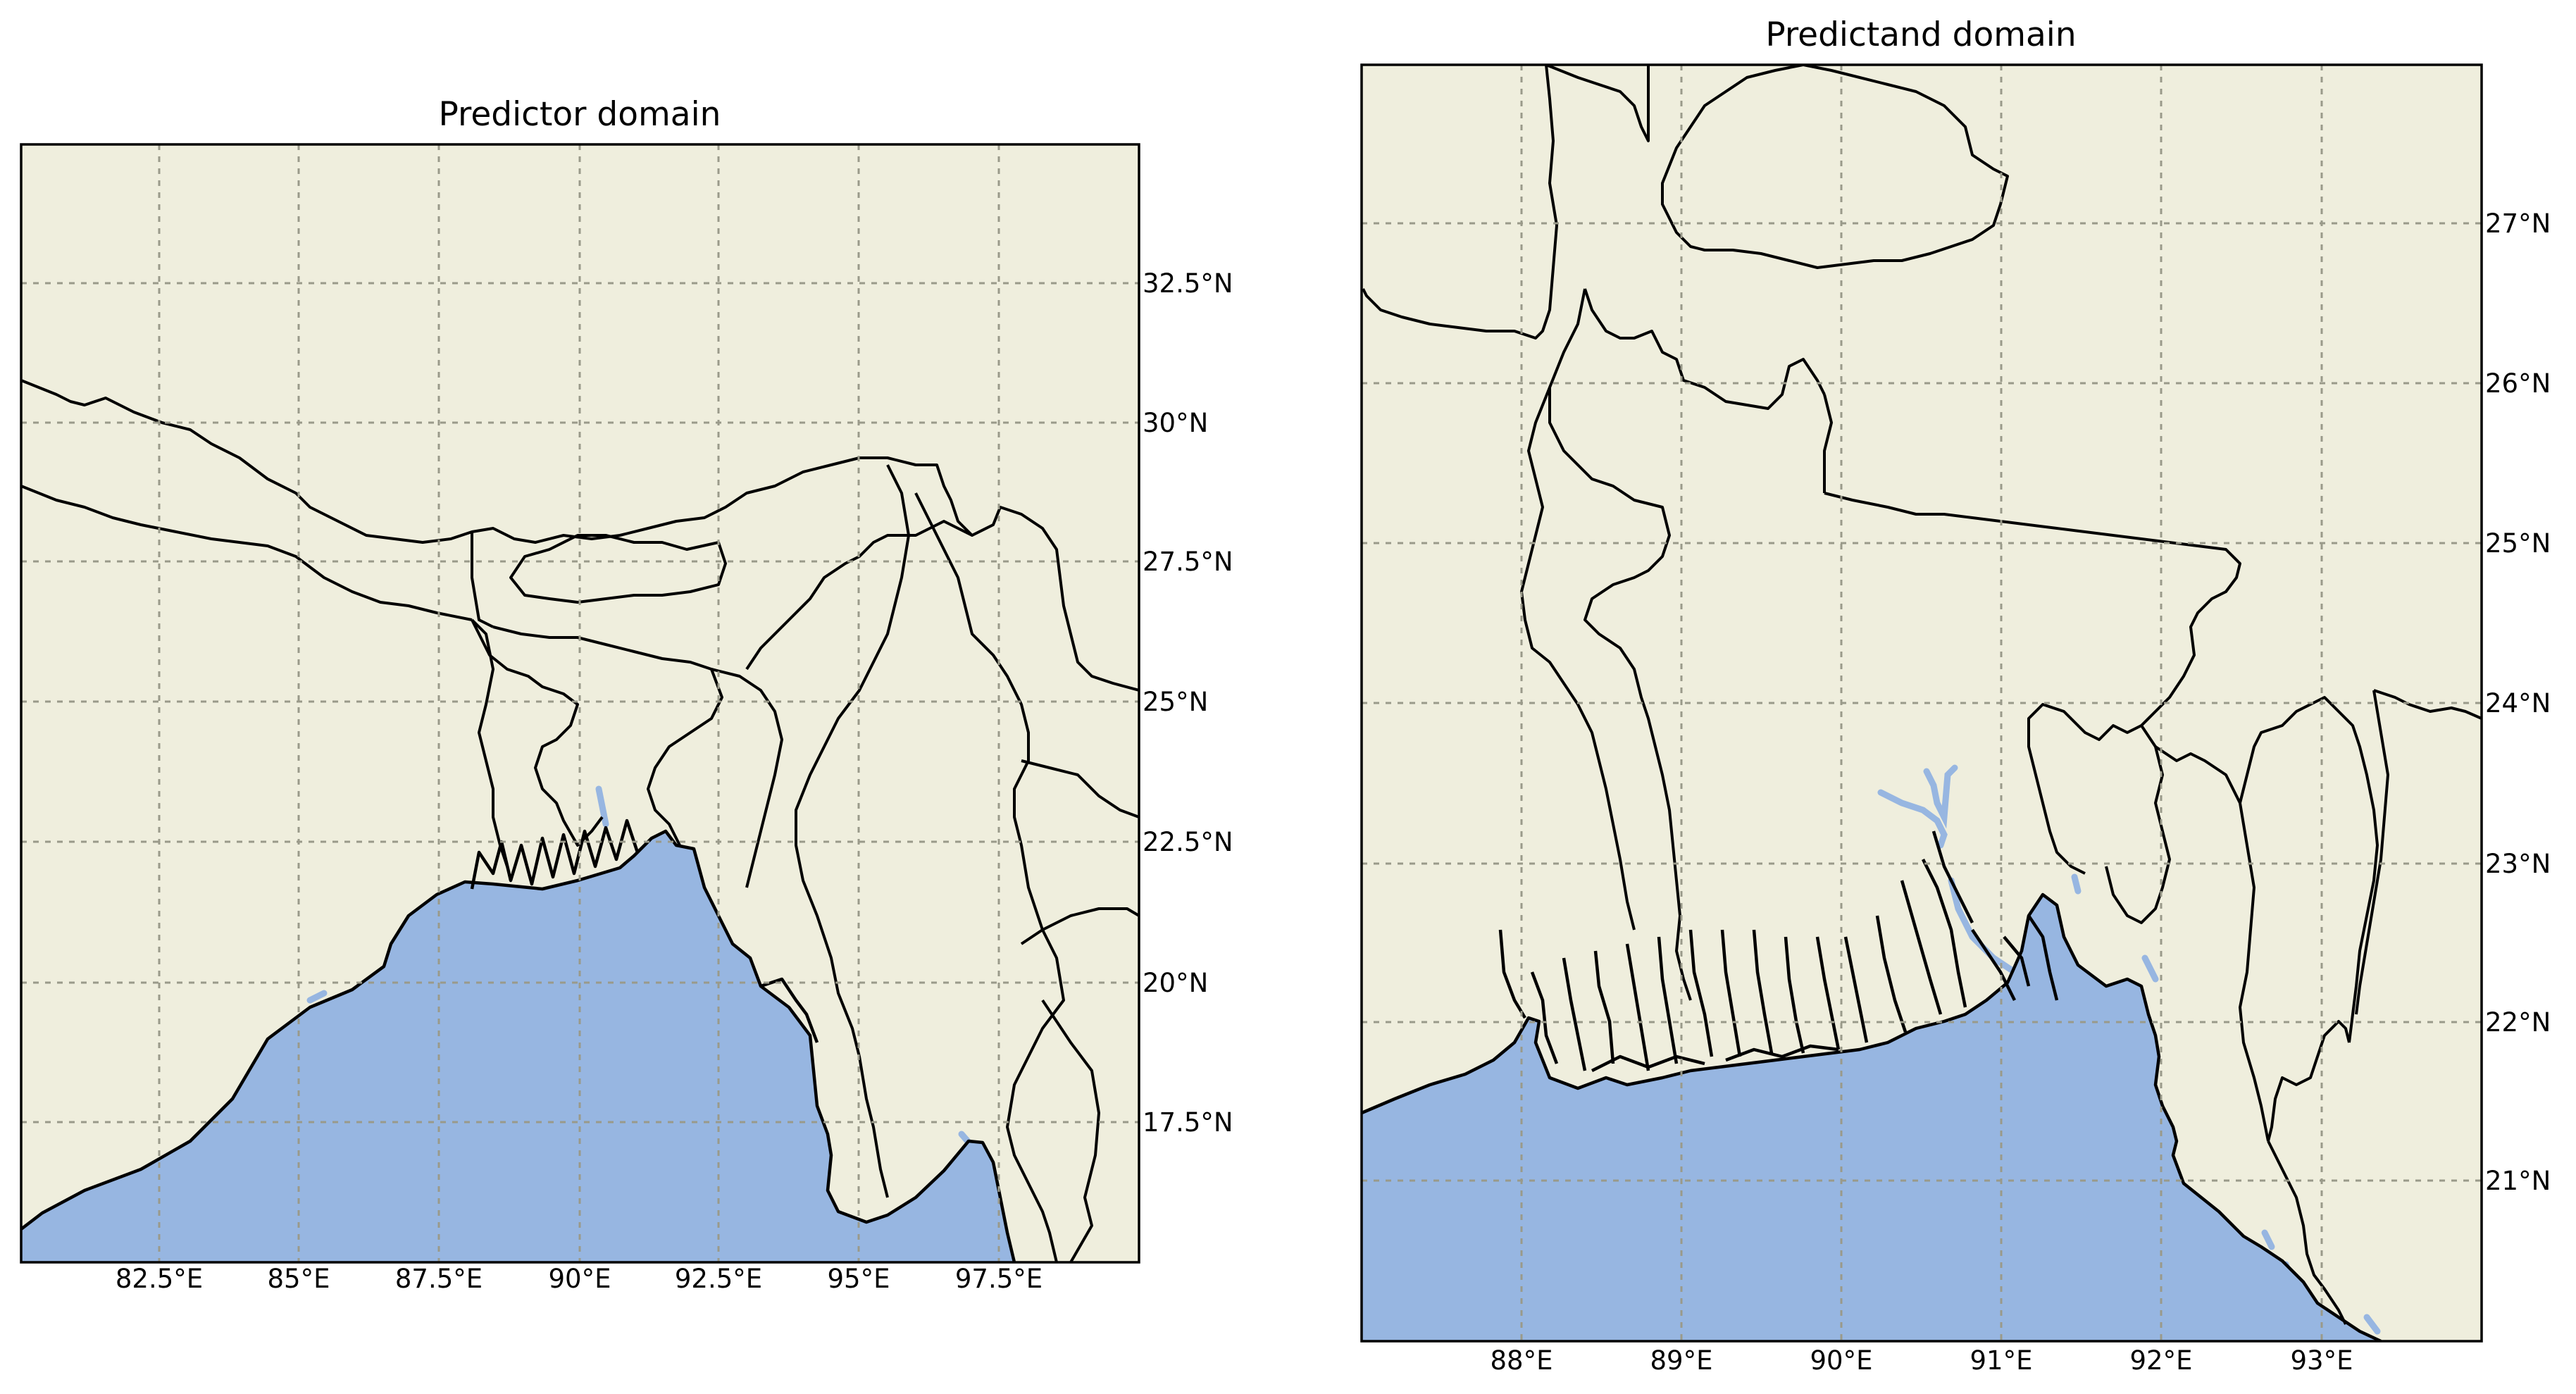 Image resolution: width=2576 pixels, height=1394 pixels. I want to click on lon-tick-label: 97.5°E, so click(999, 1279).